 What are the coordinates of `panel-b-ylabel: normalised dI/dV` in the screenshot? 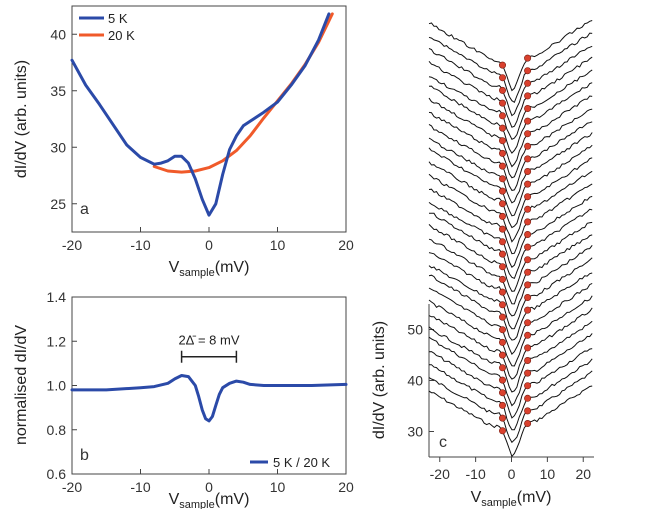 It's located at (21, 385).